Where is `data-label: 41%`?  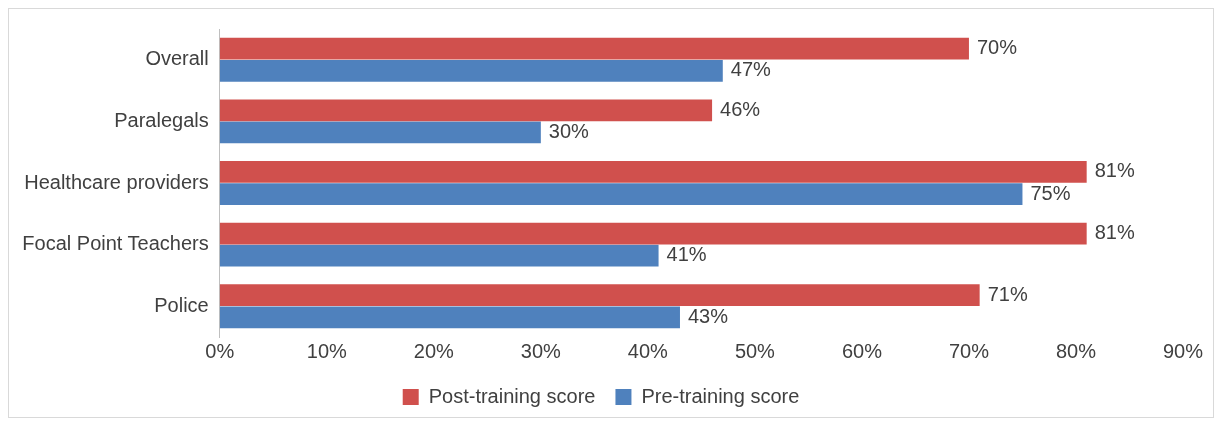 data-label: 41% is located at coordinates (686, 254).